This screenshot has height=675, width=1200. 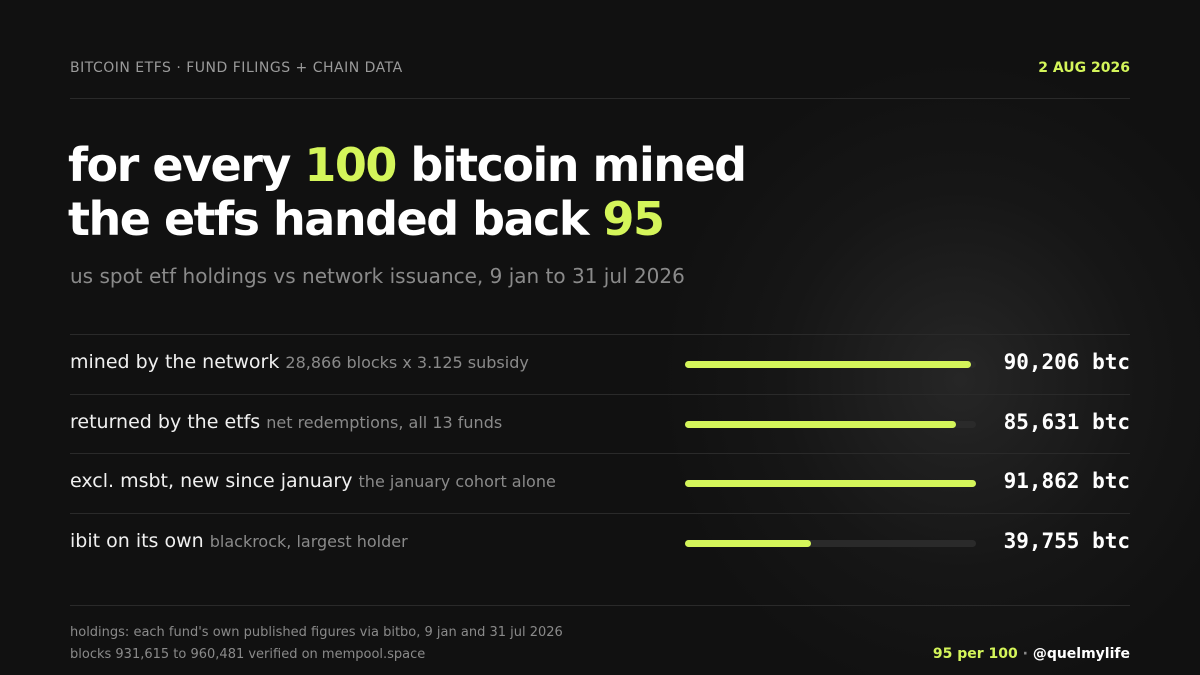 What do you see at coordinates (830, 543) in the screenshot?
I see `bar-track` at bounding box center [830, 543].